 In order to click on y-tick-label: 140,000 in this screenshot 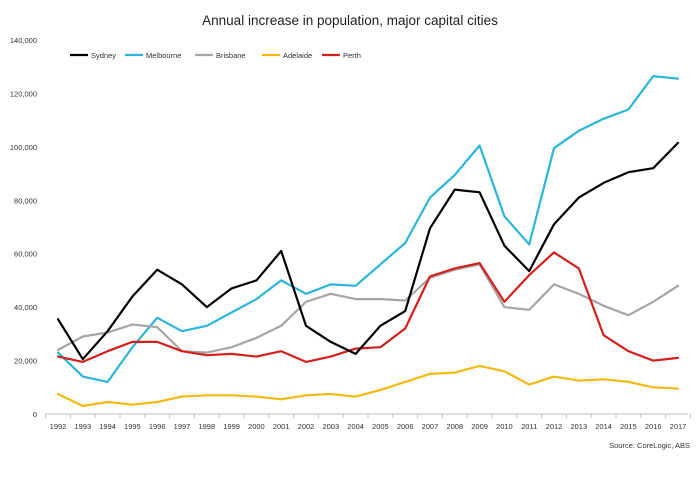, I will do `click(23, 40)`.